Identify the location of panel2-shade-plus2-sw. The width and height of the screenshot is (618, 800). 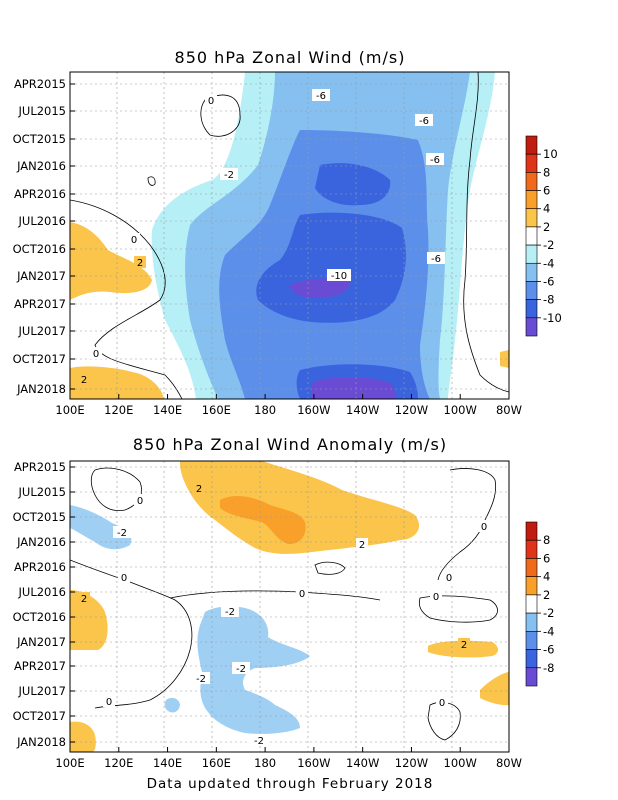
(83, 736).